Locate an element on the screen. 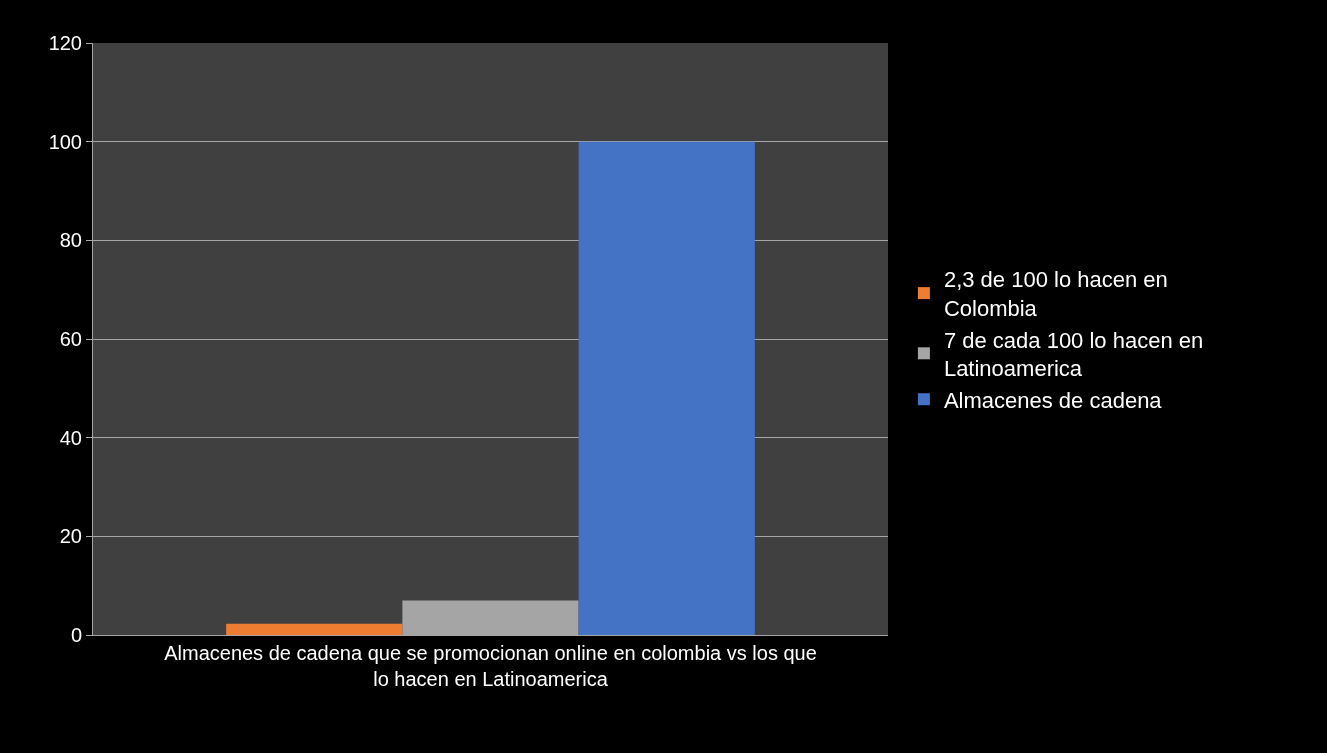  y-tick-label: 40 is located at coordinates (70, 437).